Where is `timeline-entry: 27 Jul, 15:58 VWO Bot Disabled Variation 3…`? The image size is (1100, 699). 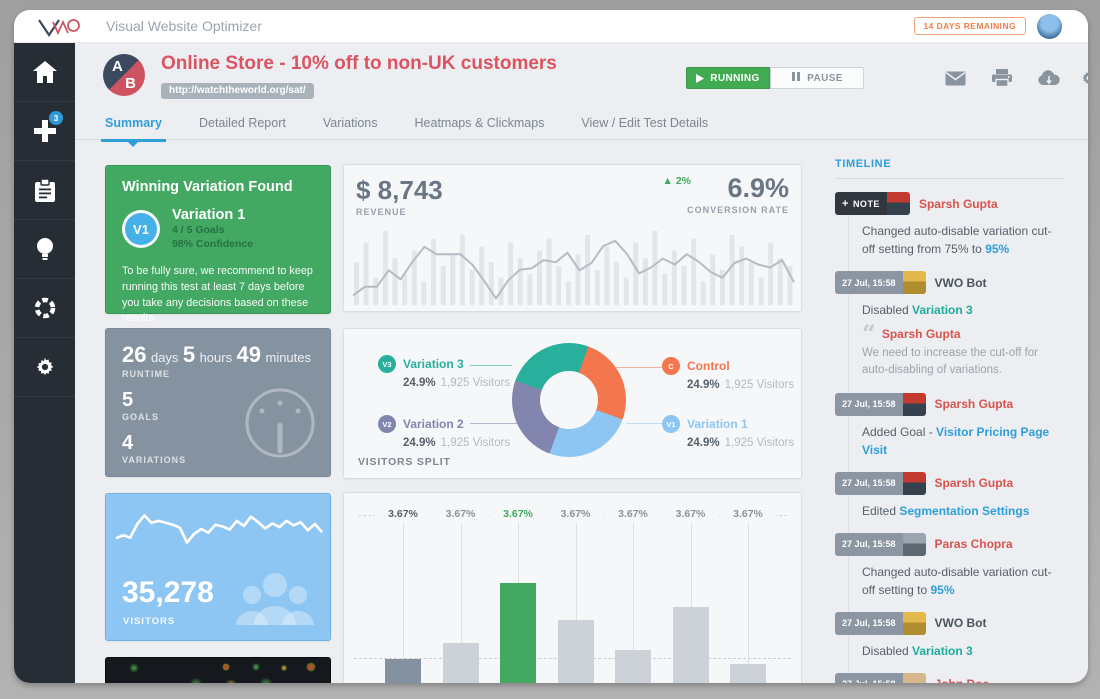 timeline-entry: 27 Jul, 15:58 VWO Bot Disabled Variation 3… is located at coordinates (949, 325).